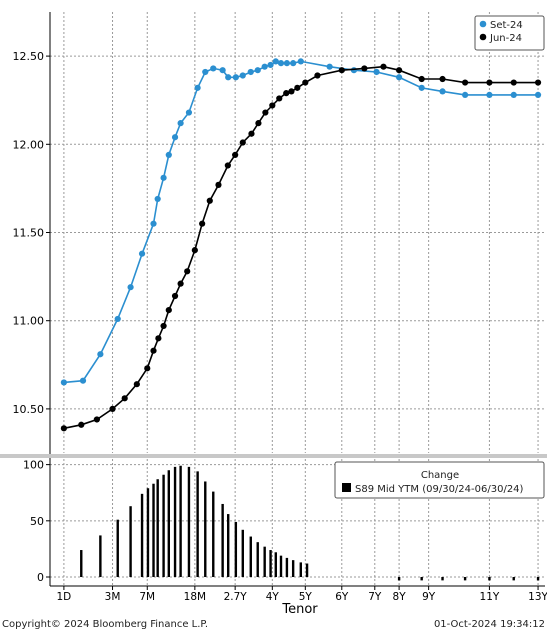 The height and width of the screenshot is (634, 547). Describe the element at coordinates (273, 597) in the screenshot. I see `x-tick-label: 4Y` at that location.